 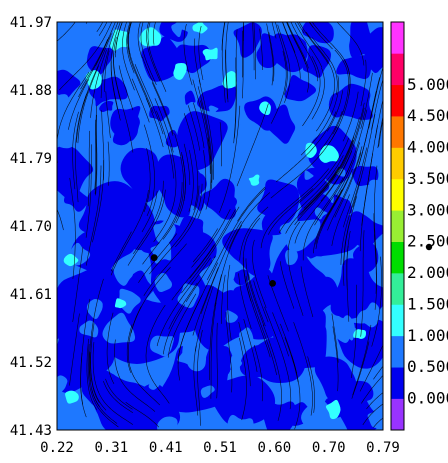 I want to click on legend-marker, so click(x=429, y=247).